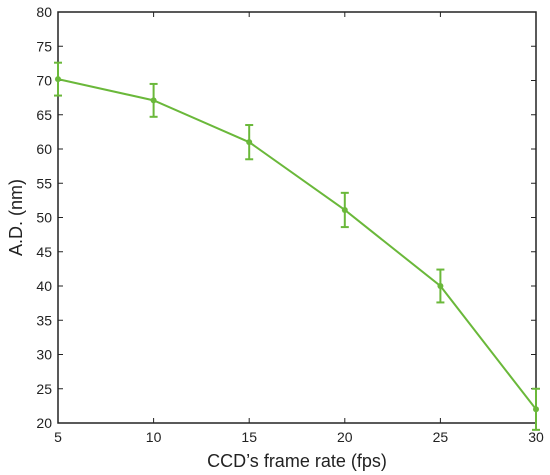 The image size is (550, 475). What do you see at coordinates (345, 437) in the screenshot?
I see `x-tick-label: 20` at bounding box center [345, 437].